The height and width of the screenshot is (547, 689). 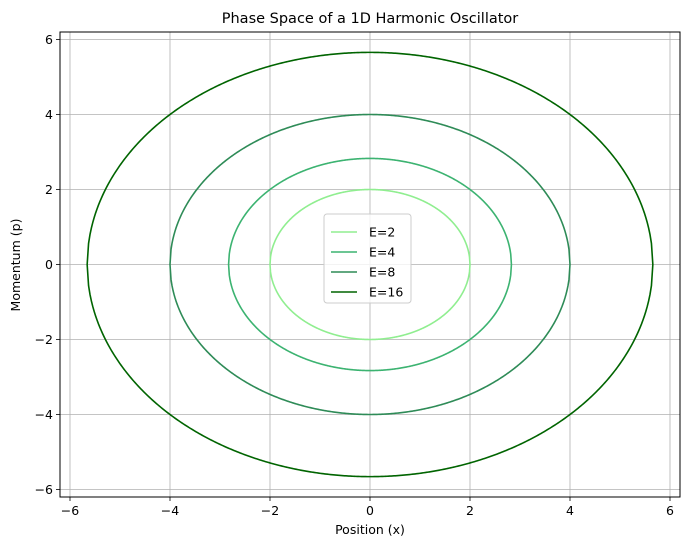 What do you see at coordinates (570, 510) in the screenshot?
I see `x-tick-label: 4` at bounding box center [570, 510].